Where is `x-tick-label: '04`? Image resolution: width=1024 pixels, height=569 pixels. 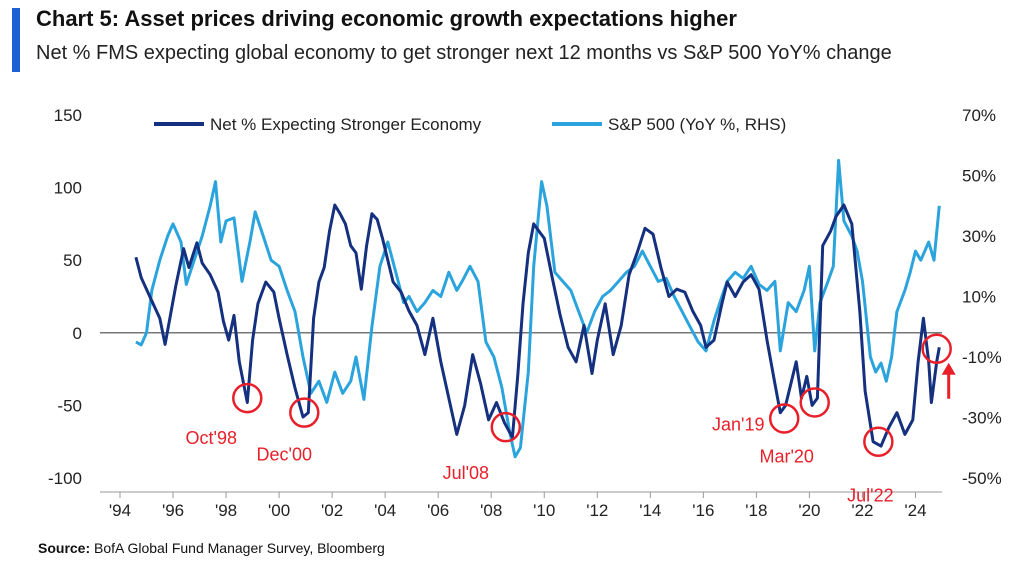
x-tick-label: '04 is located at coordinates (385, 510).